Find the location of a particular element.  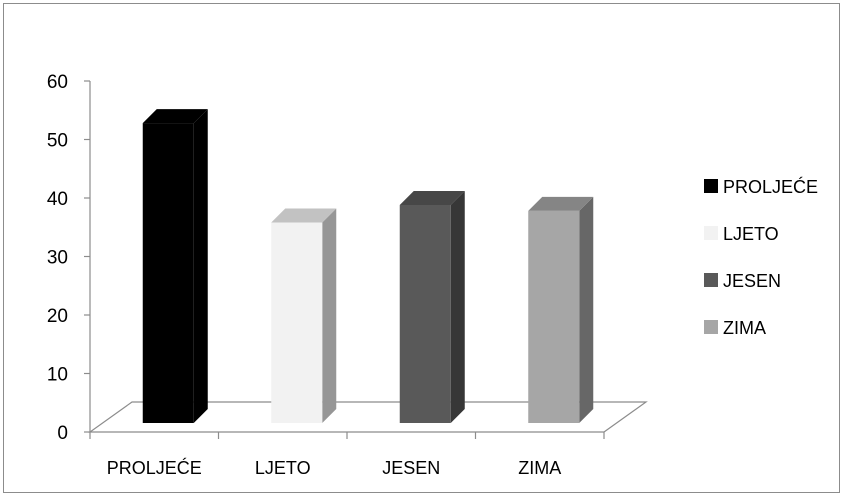

chart-floor-group is located at coordinates (368, 417).